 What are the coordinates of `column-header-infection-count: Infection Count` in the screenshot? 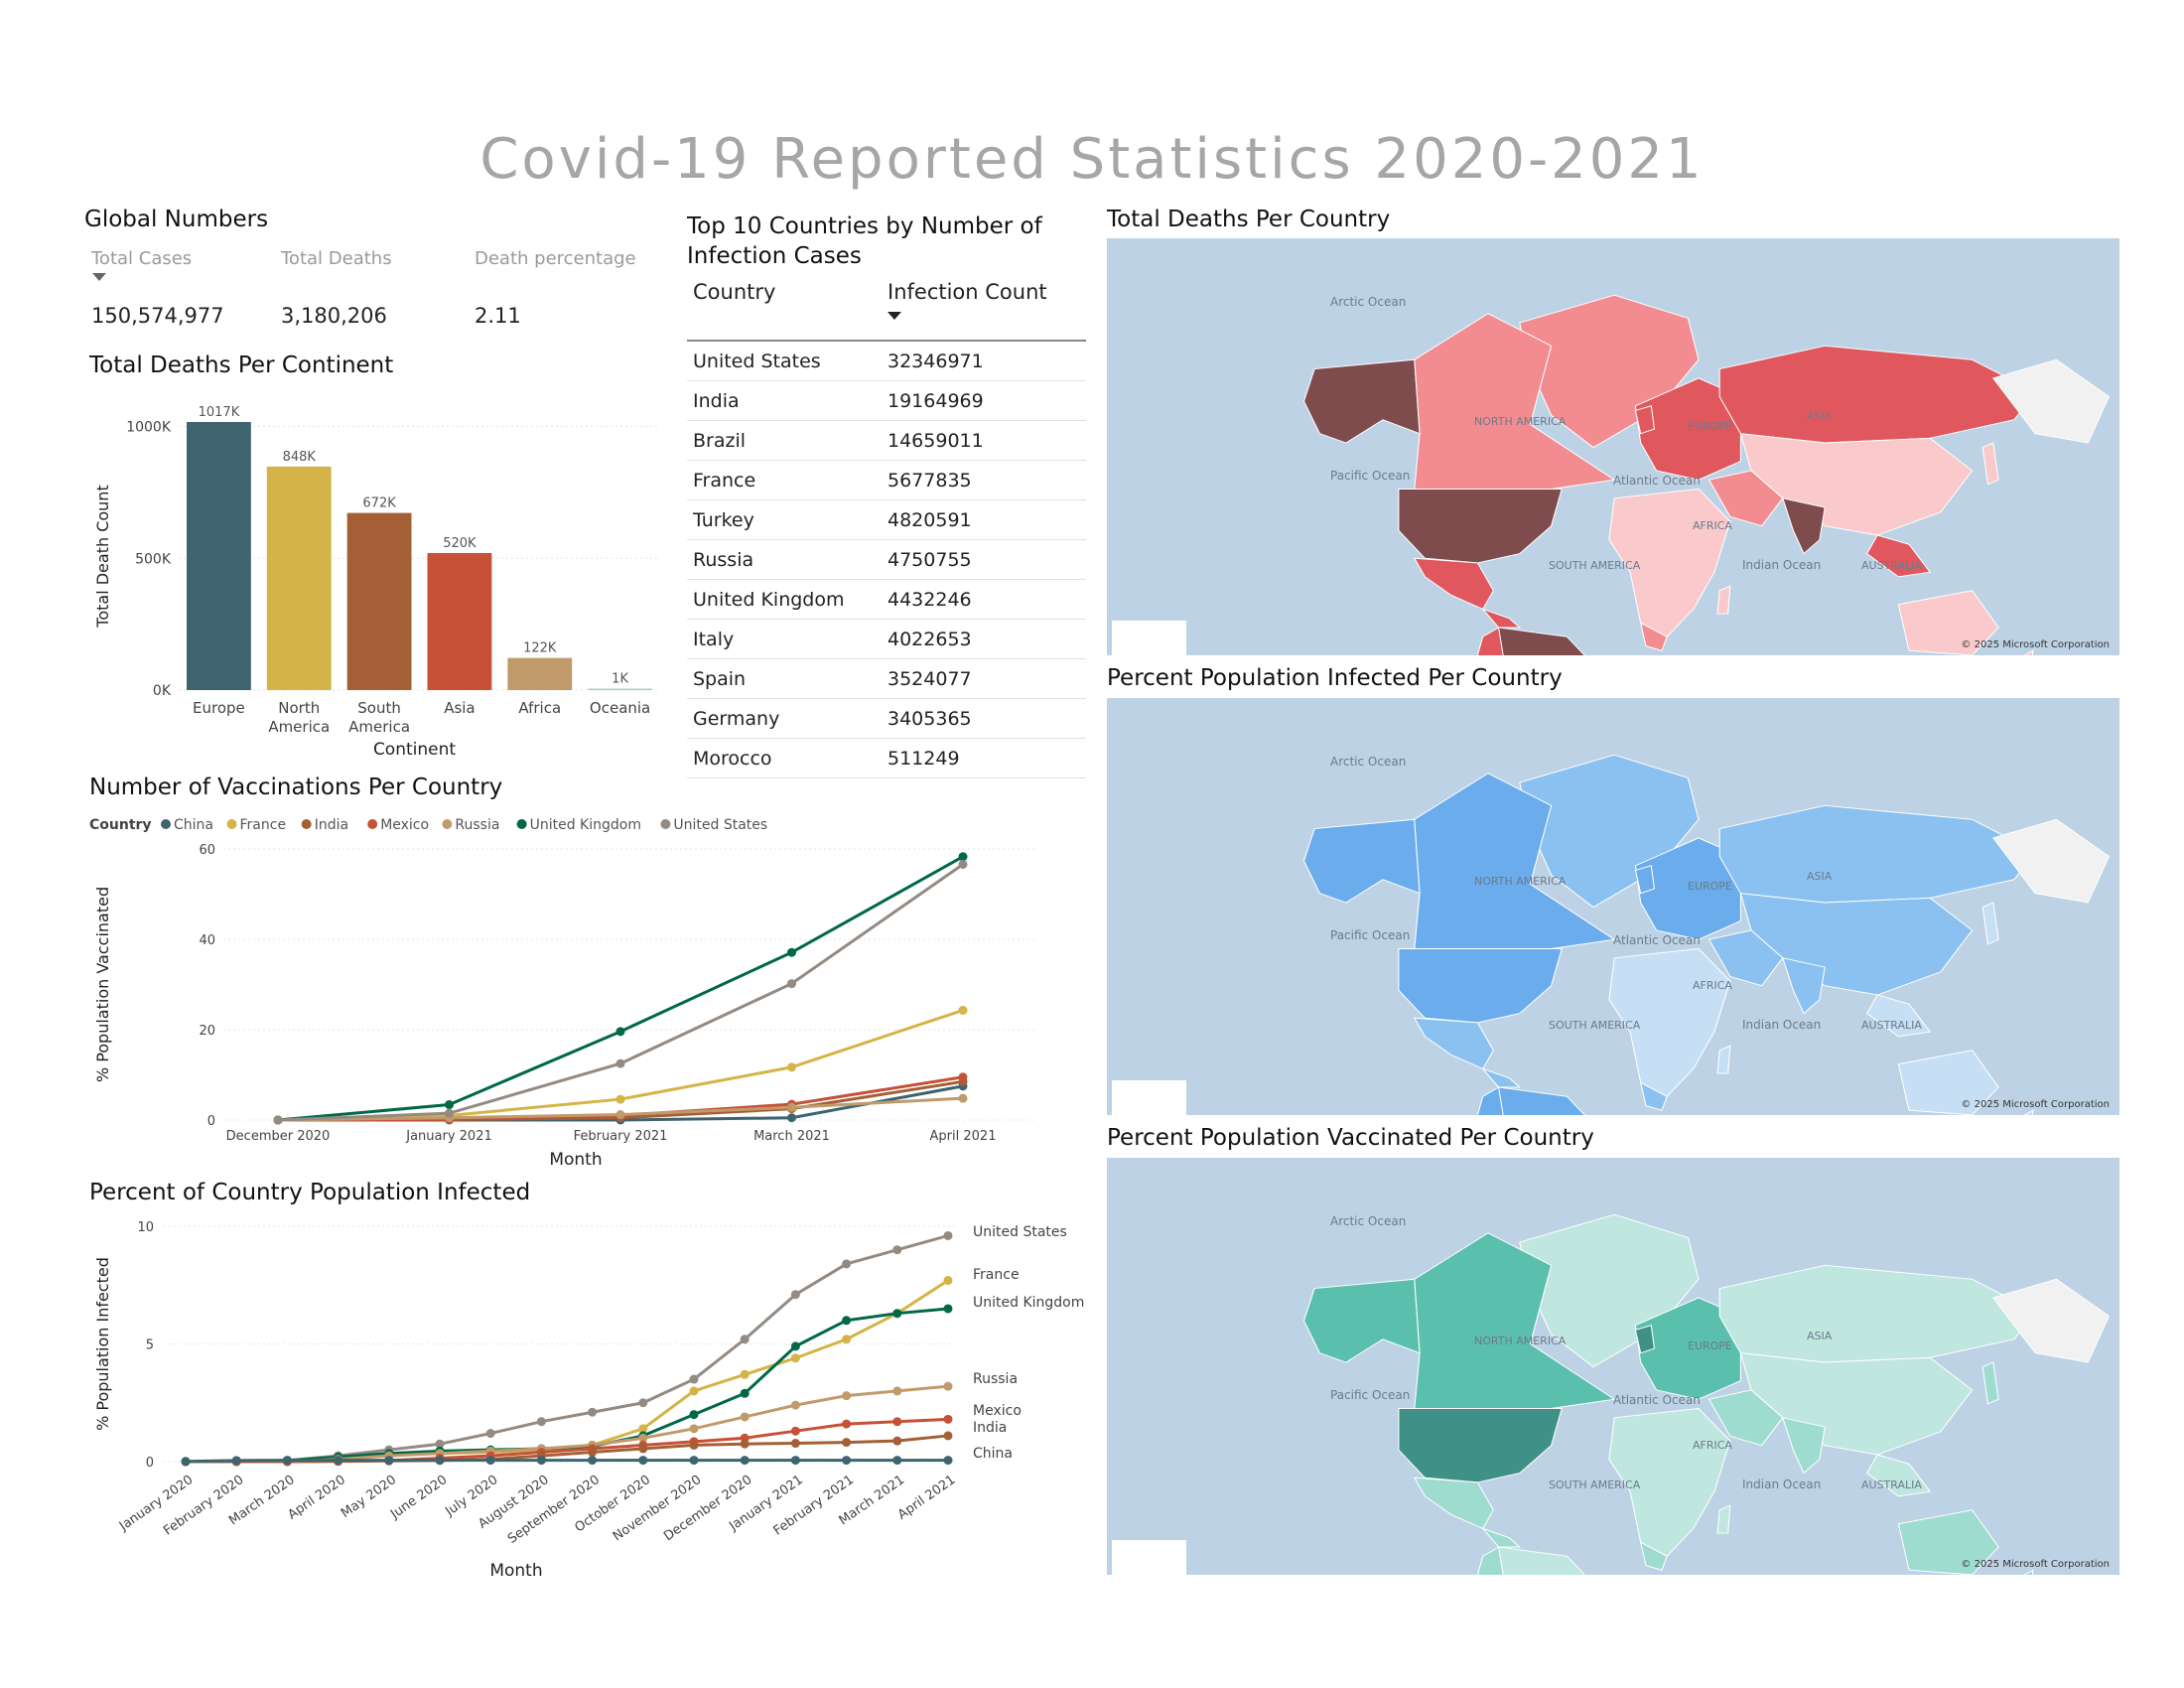 It's located at (984, 310).